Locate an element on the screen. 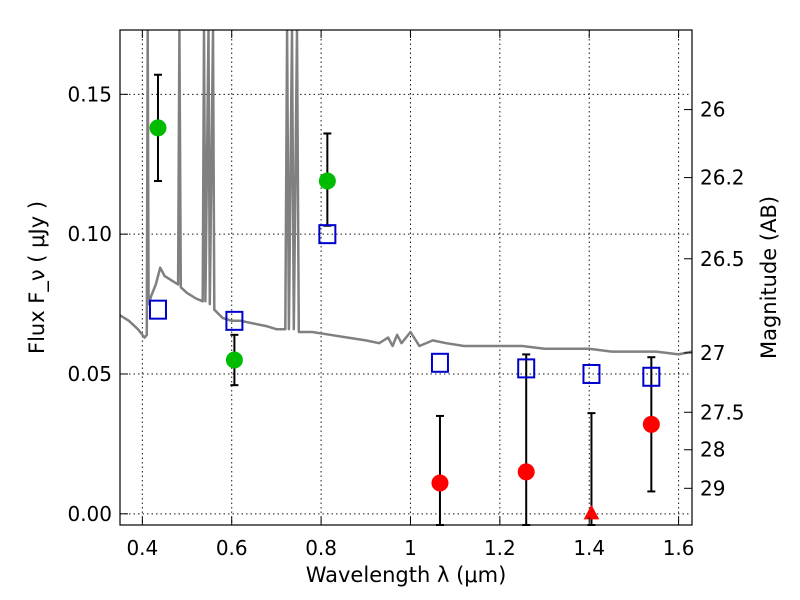 Image resolution: width=800 pixels, height=600 pixels. y2-axis-label: Magnitude (AB) is located at coordinates (769, 277).